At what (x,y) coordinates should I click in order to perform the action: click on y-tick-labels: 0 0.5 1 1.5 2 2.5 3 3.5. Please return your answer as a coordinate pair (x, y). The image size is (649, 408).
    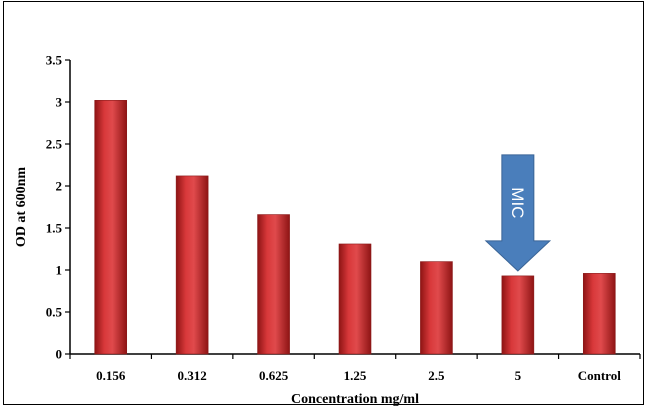
    Looking at the image, I should click on (54, 207).